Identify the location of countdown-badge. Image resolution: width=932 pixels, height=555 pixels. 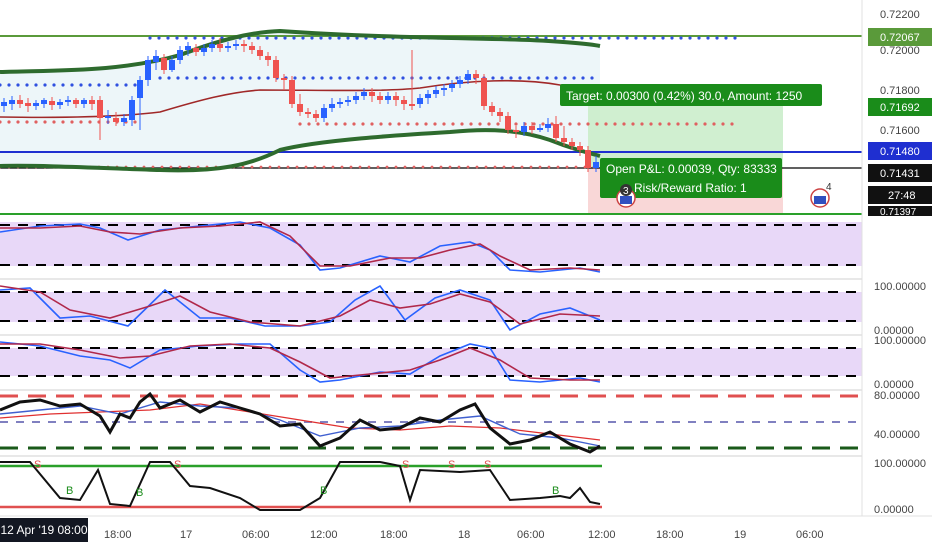
(900, 195).